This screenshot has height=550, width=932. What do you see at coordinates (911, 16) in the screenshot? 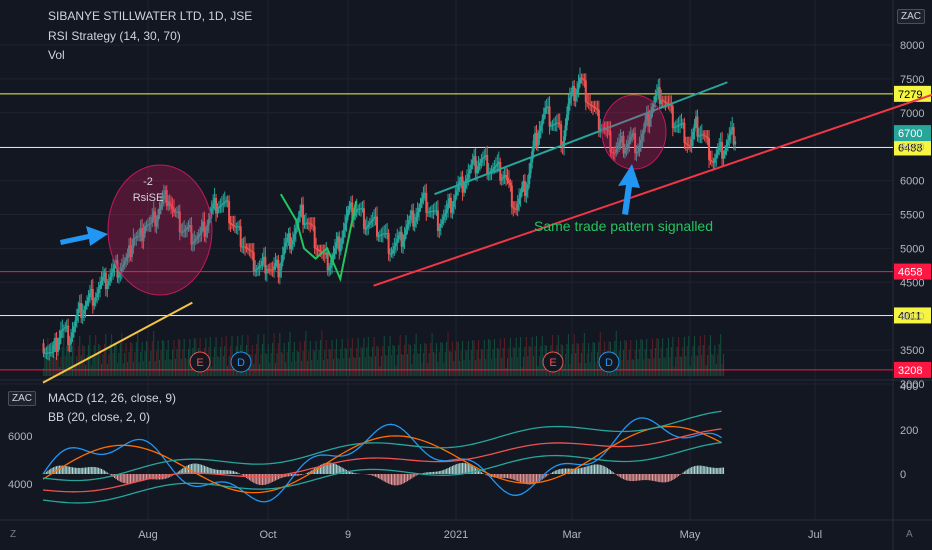
I see `currency-badge: ZAC` at bounding box center [911, 16].